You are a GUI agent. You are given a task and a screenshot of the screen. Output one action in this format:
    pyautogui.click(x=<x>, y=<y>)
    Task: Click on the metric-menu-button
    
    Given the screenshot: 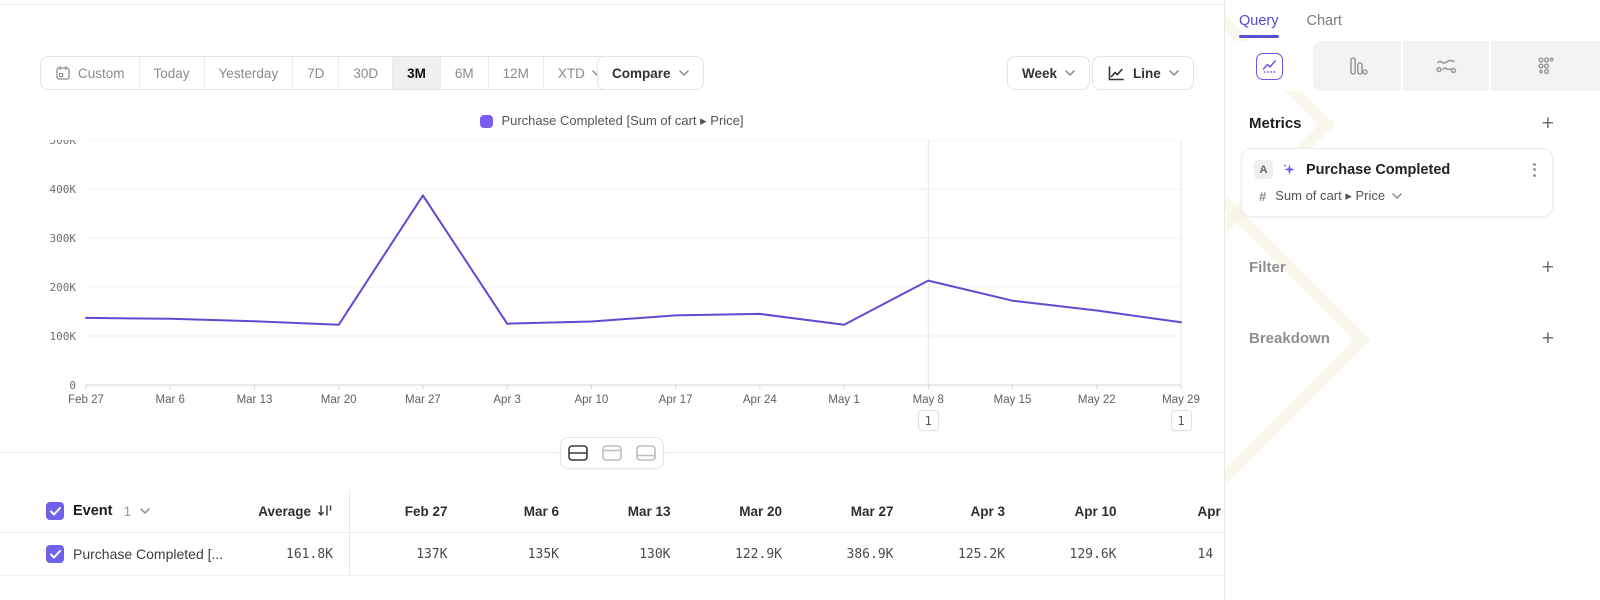 What is the action you would take?
    pyautogui.click(x=1534, y=170)
    